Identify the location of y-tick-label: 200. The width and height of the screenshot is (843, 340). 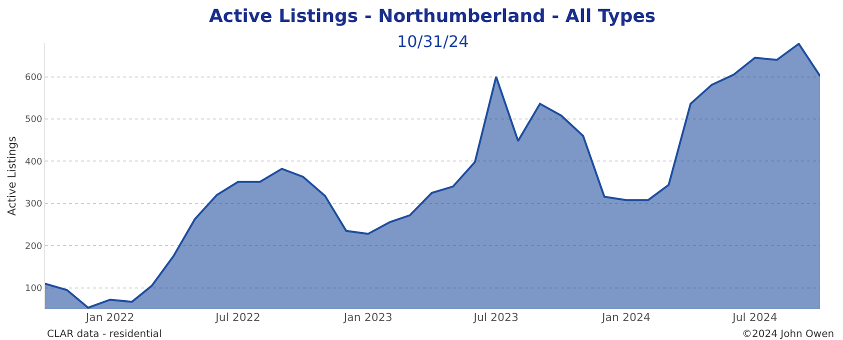
(33, 247).